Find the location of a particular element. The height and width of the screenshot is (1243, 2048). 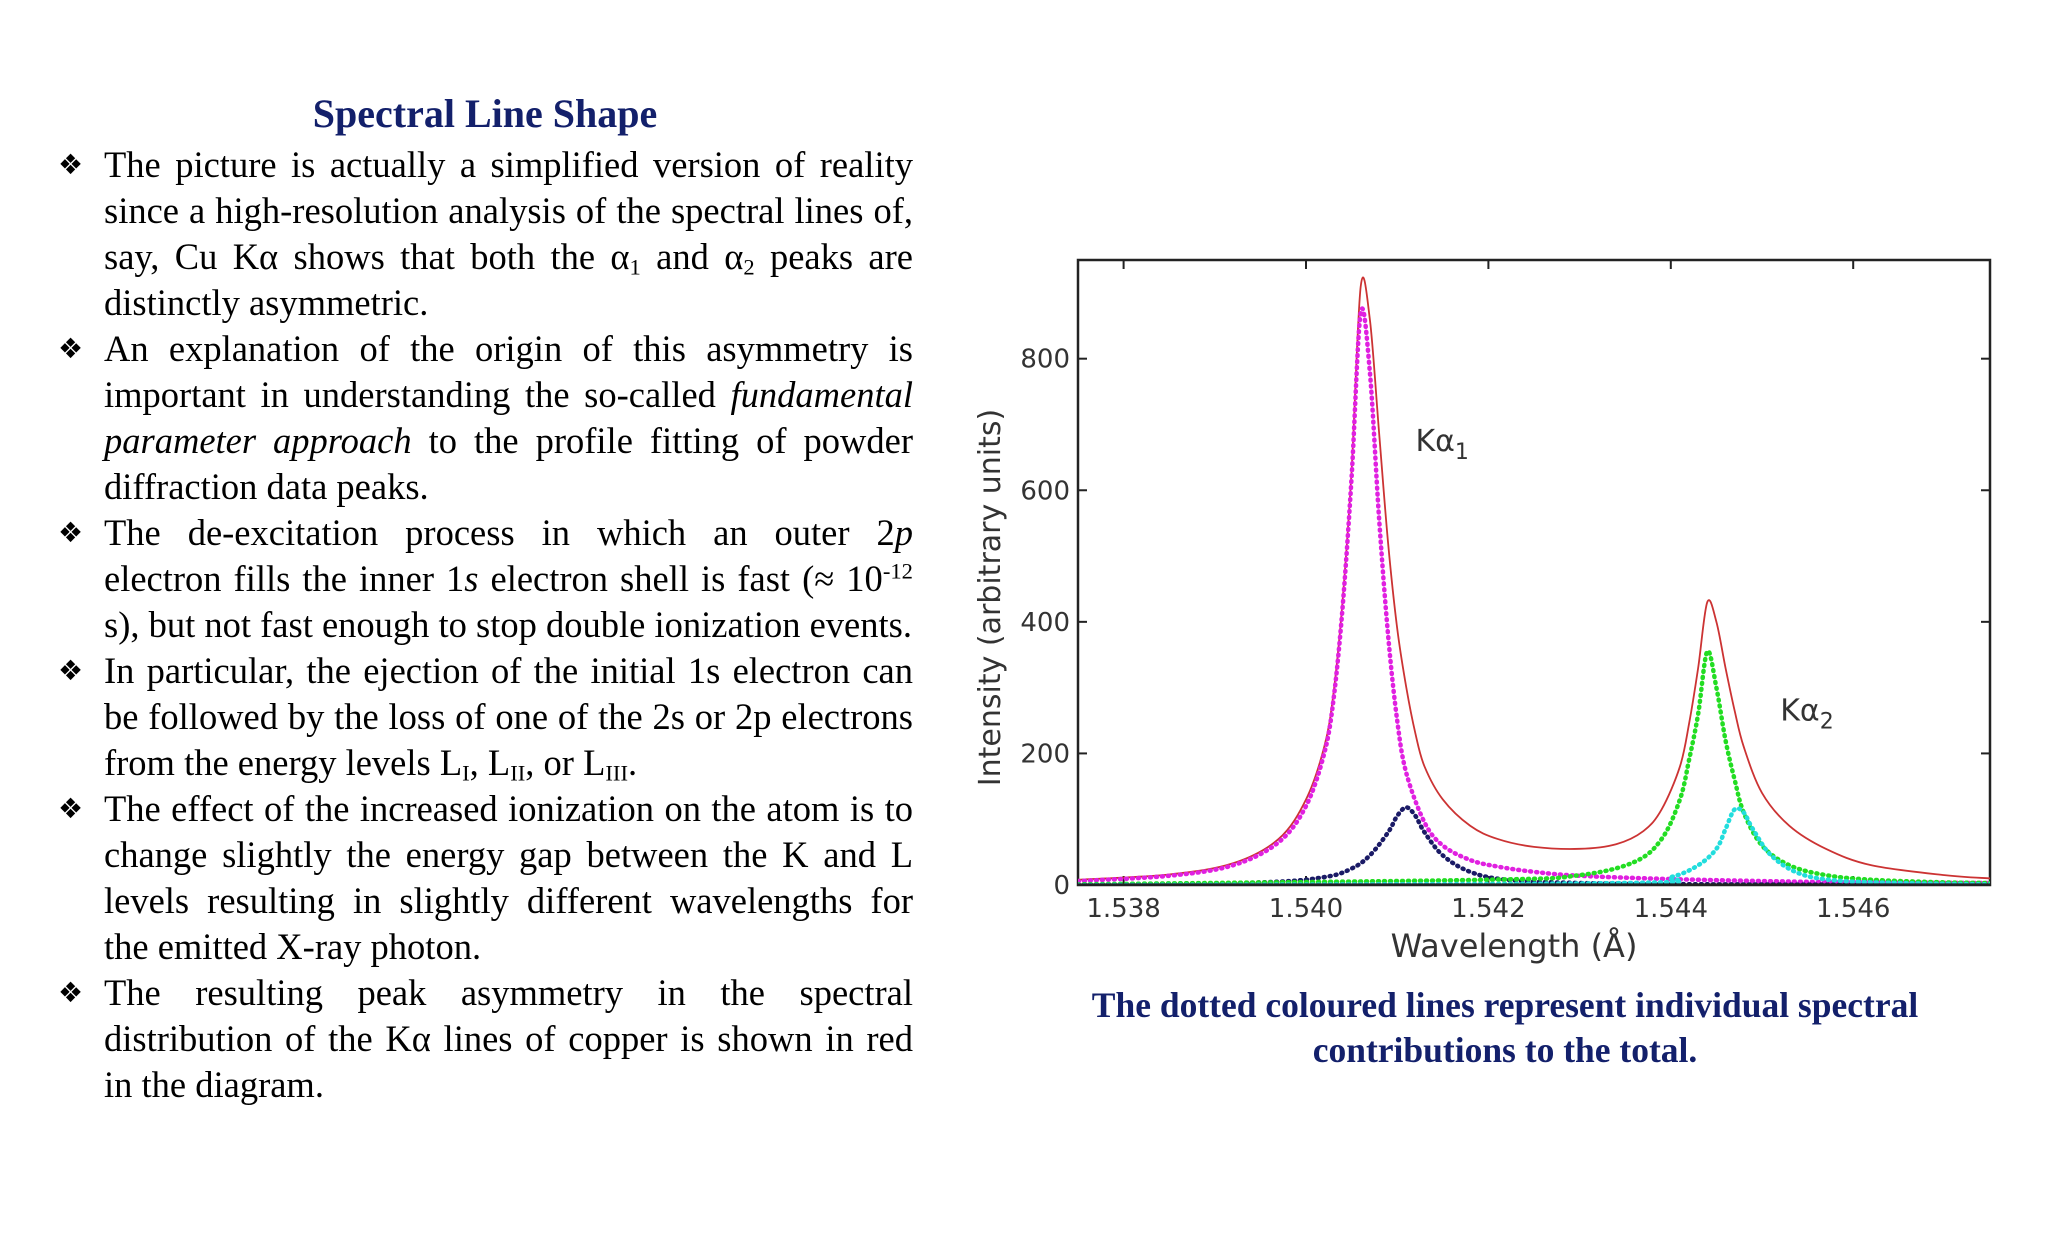

slide-title: Spectral Line Shape is located at coordinates (485, 113).